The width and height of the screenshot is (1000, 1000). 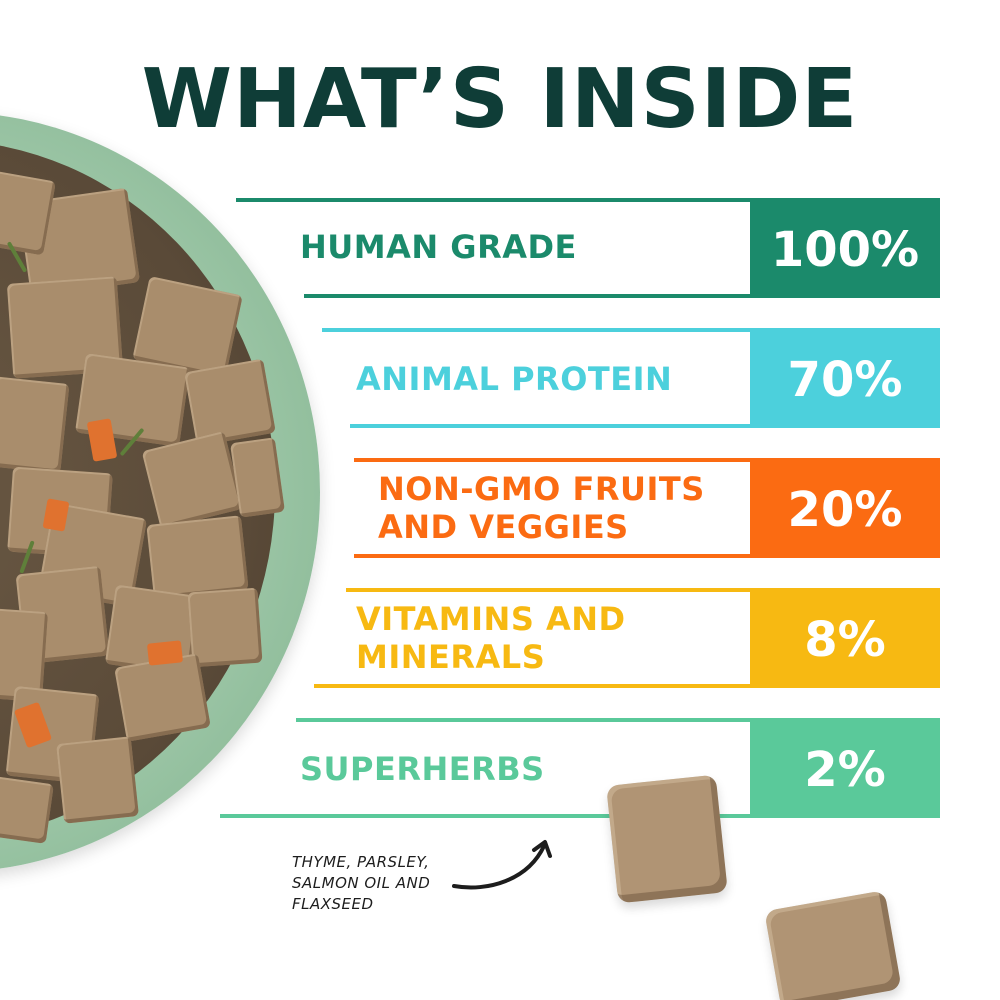 I want to click on row-value: 100%, so click(x=845, y=250).